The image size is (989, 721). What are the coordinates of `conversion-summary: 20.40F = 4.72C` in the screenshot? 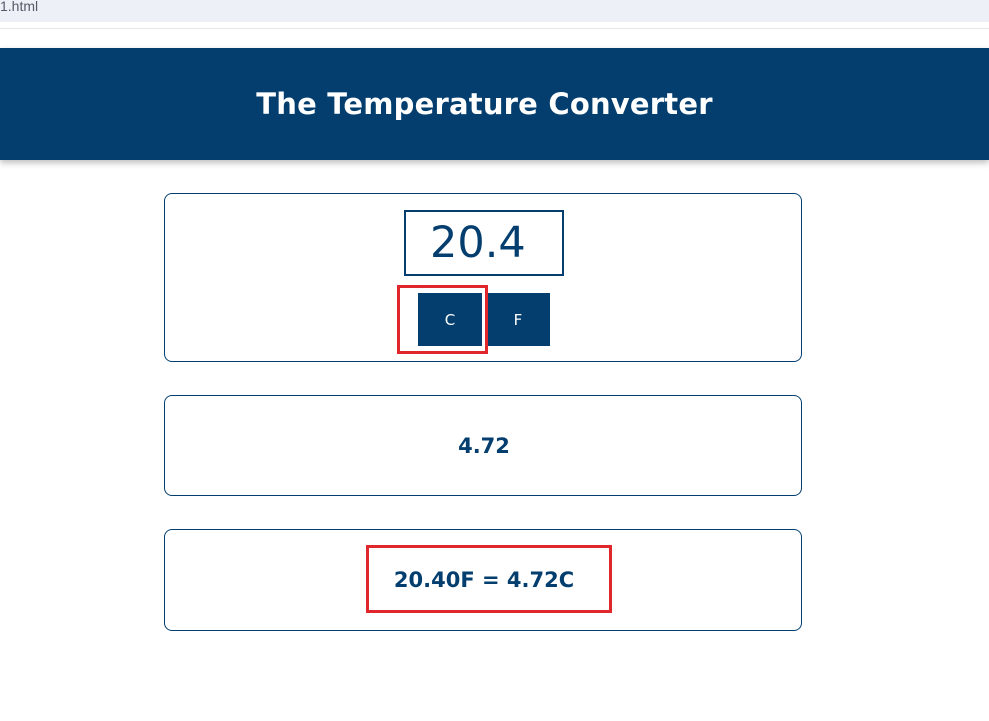 It's located at (484, 580).